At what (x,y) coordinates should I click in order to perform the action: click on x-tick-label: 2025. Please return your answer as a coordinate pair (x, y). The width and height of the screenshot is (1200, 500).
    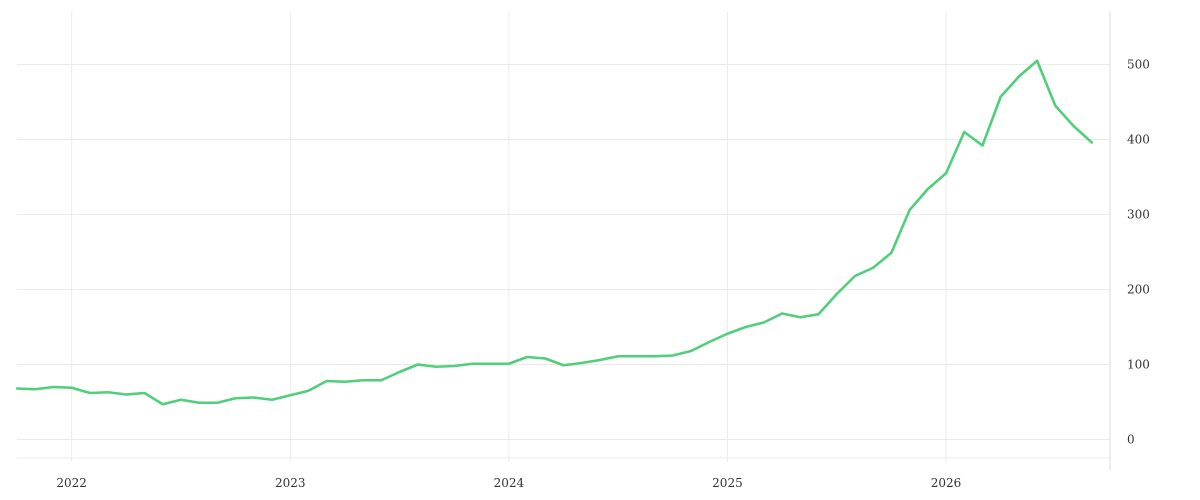
    Looking at the image, I should click on (727, 483).